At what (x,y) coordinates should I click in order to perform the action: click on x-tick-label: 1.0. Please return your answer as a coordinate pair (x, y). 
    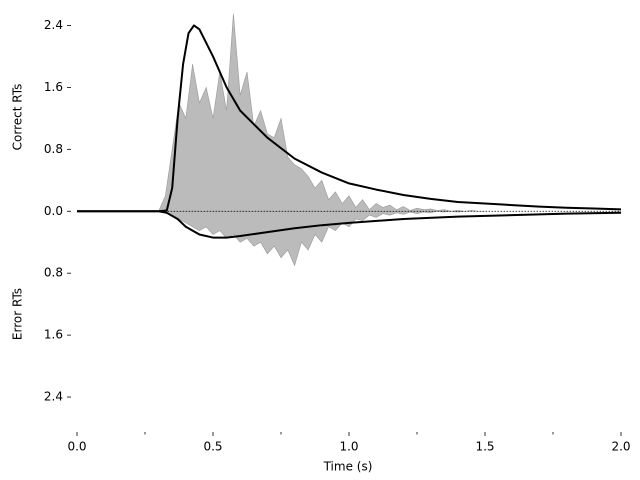
    Looking at the image, I should click on (348, 447).